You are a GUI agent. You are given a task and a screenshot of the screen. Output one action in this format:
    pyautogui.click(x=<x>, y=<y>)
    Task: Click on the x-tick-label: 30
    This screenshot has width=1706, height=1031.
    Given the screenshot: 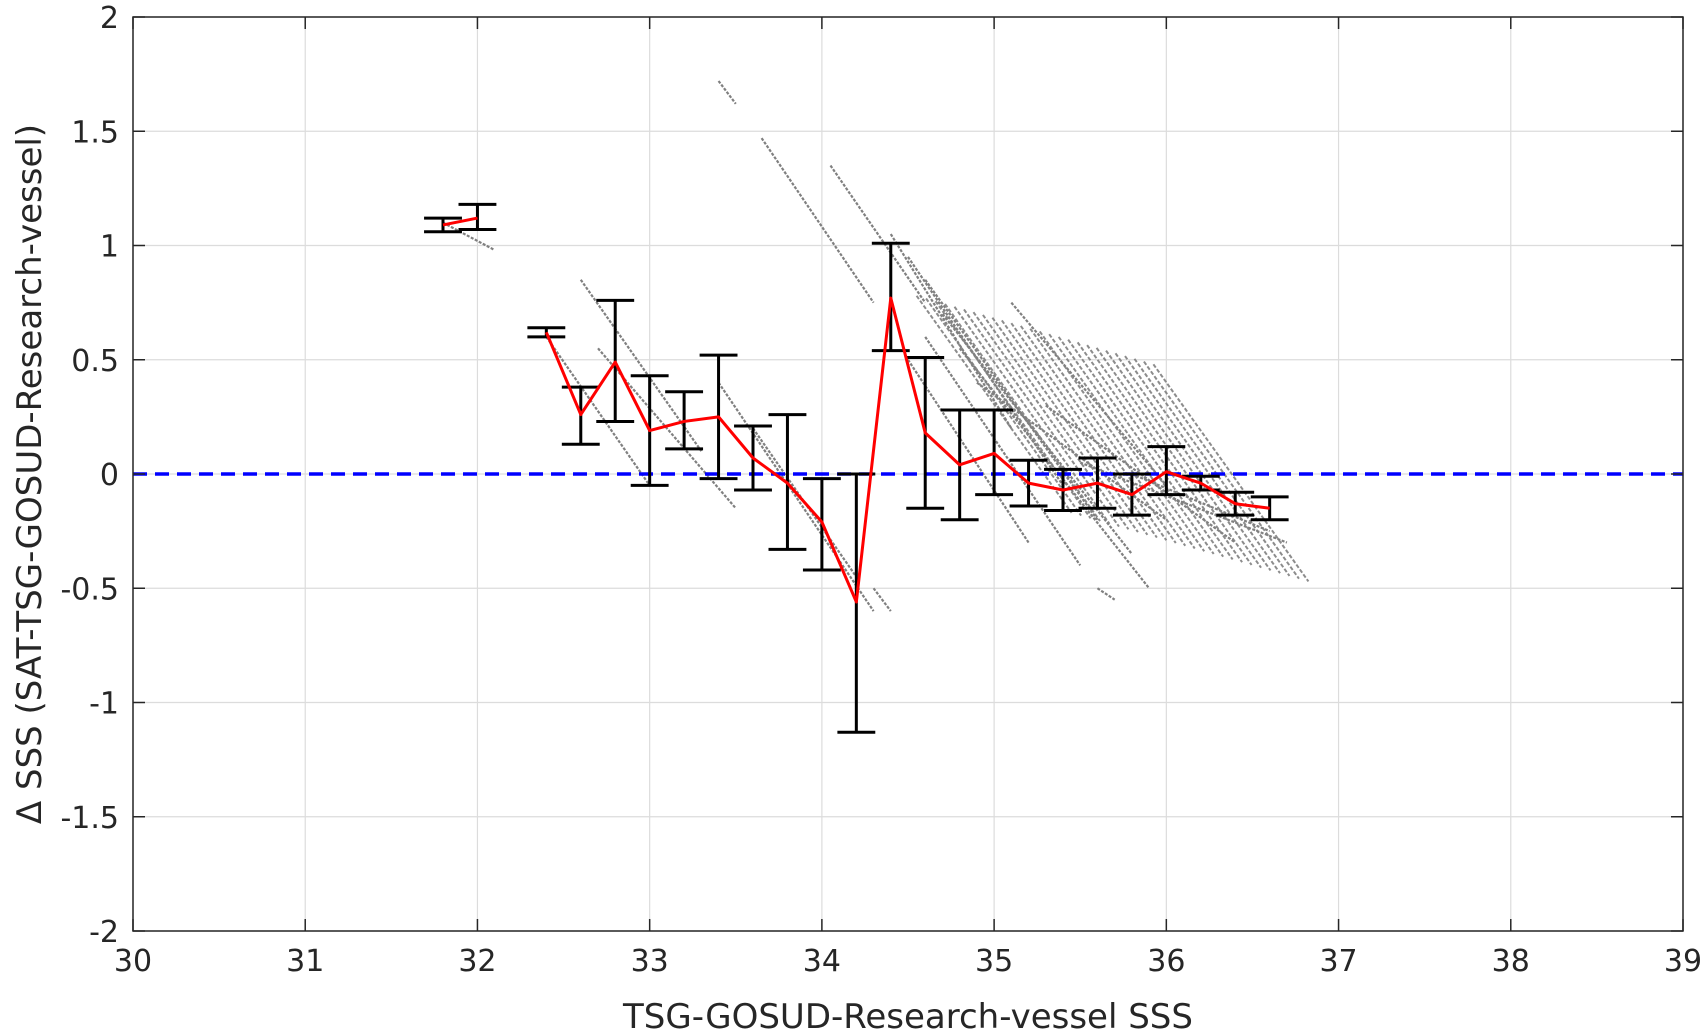 What is the action you would take?
    pyautogui.click(x=133, y=961)
    